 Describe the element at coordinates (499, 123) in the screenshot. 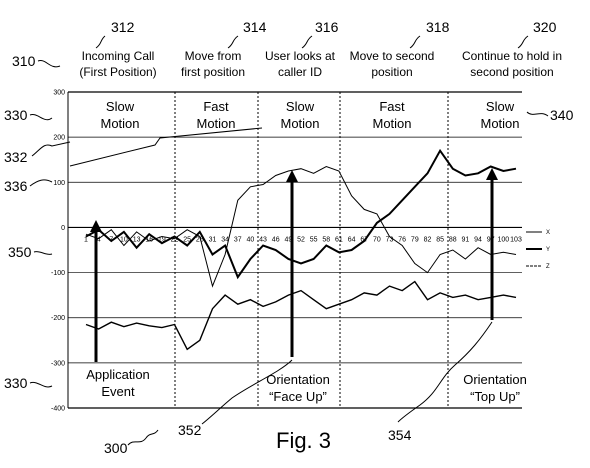

I see `phase-5-line2: Motion` at that location.